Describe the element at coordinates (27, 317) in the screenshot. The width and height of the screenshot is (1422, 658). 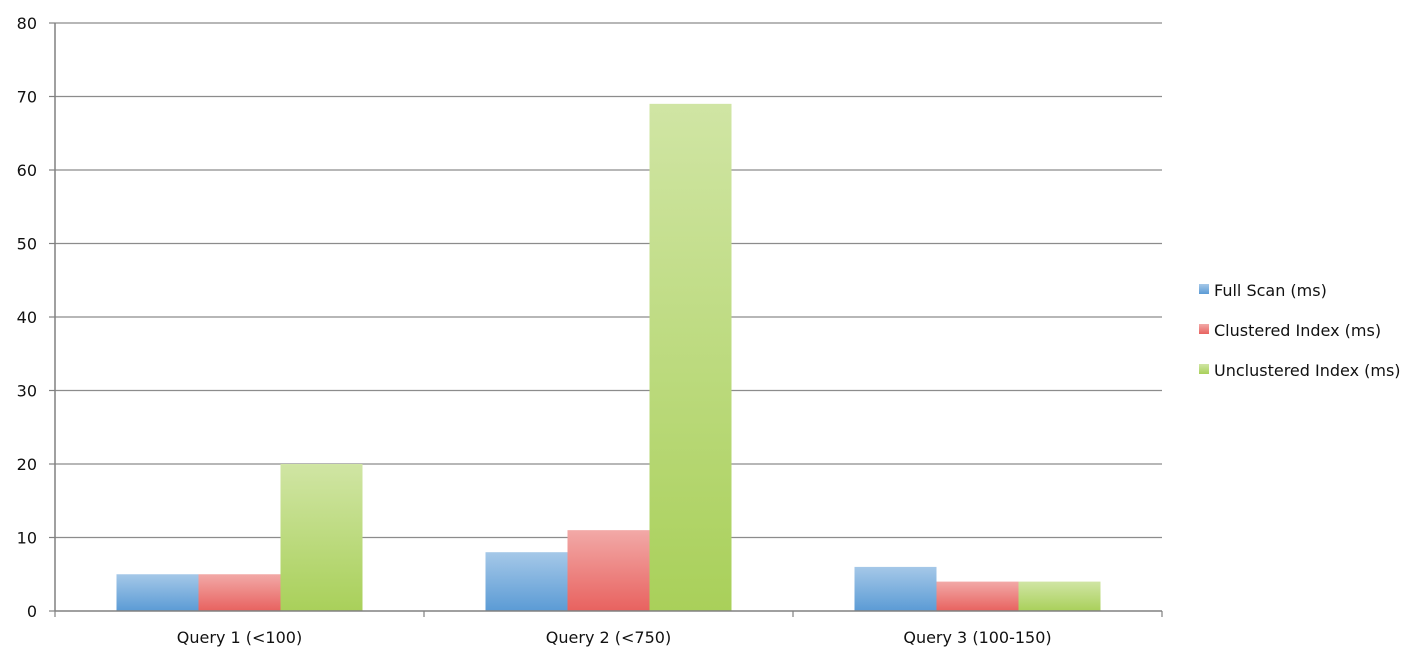
I see `y-tick-label: 40` at that location.